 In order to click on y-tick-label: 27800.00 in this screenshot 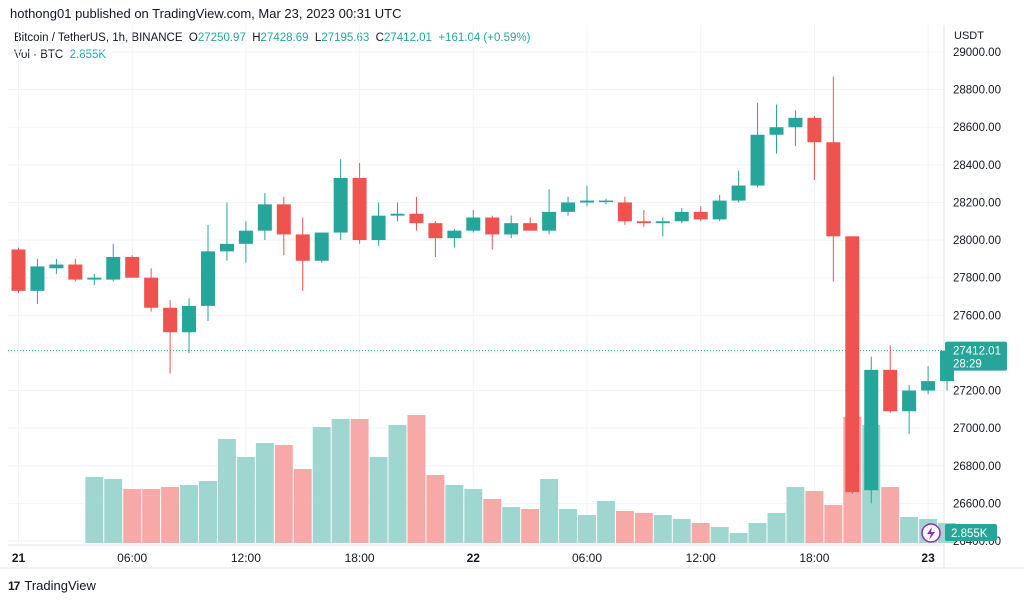, I will do `click(977, 279)`.